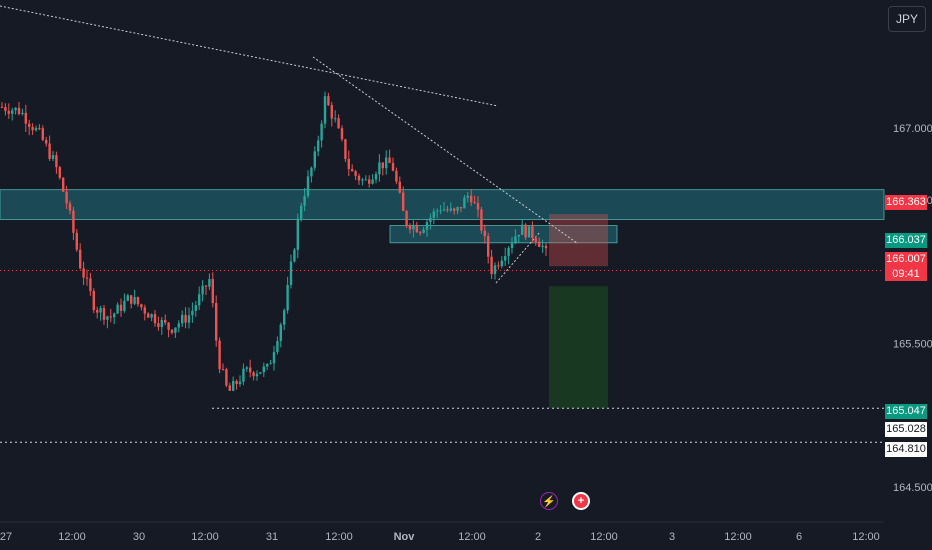  Describe the element at coordinates (912, 129) in the screenshot. I see `price-tick-label: 167.000` at that location.